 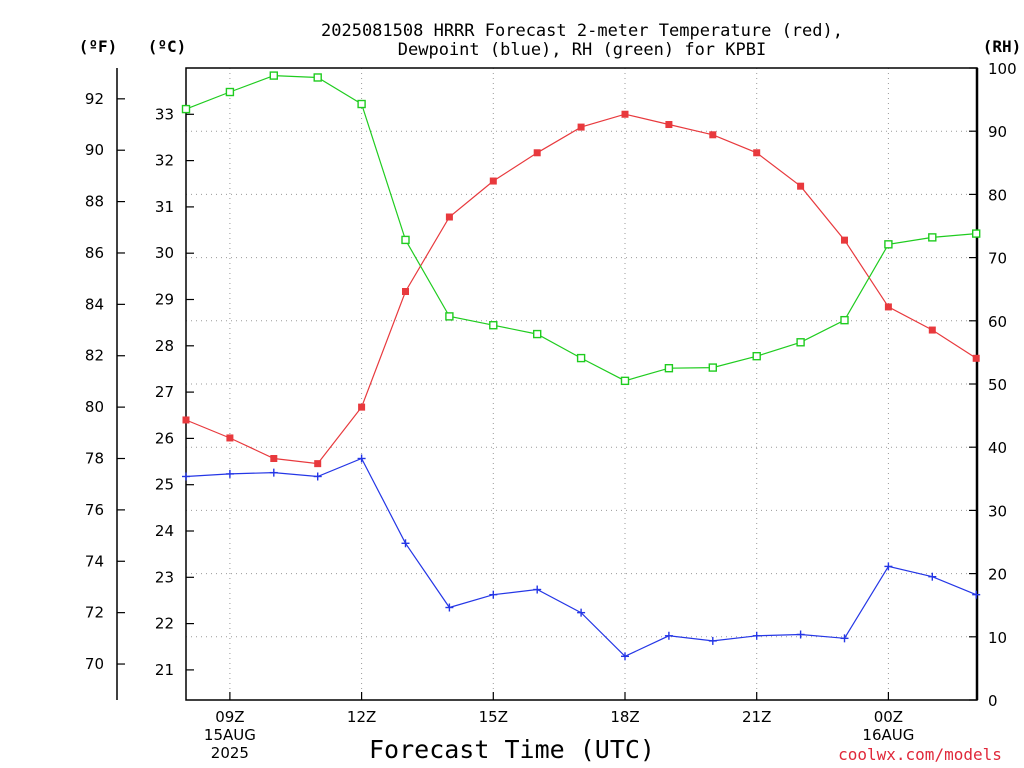 What do you see at coordinates (164, 531) in the screenshot?
I see `celsius-tick-label: 24` at bounding box center [164, 531].